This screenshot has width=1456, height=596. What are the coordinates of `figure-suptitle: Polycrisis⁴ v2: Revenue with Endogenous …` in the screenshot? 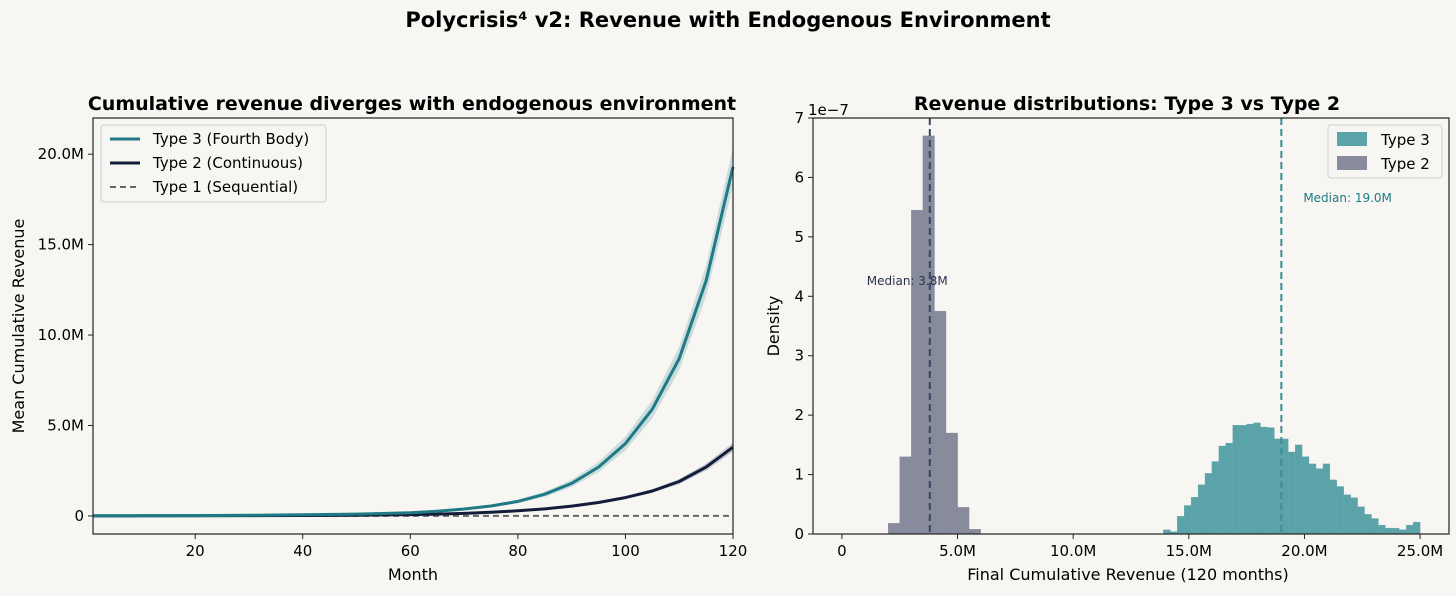 It's located at (727, 20).